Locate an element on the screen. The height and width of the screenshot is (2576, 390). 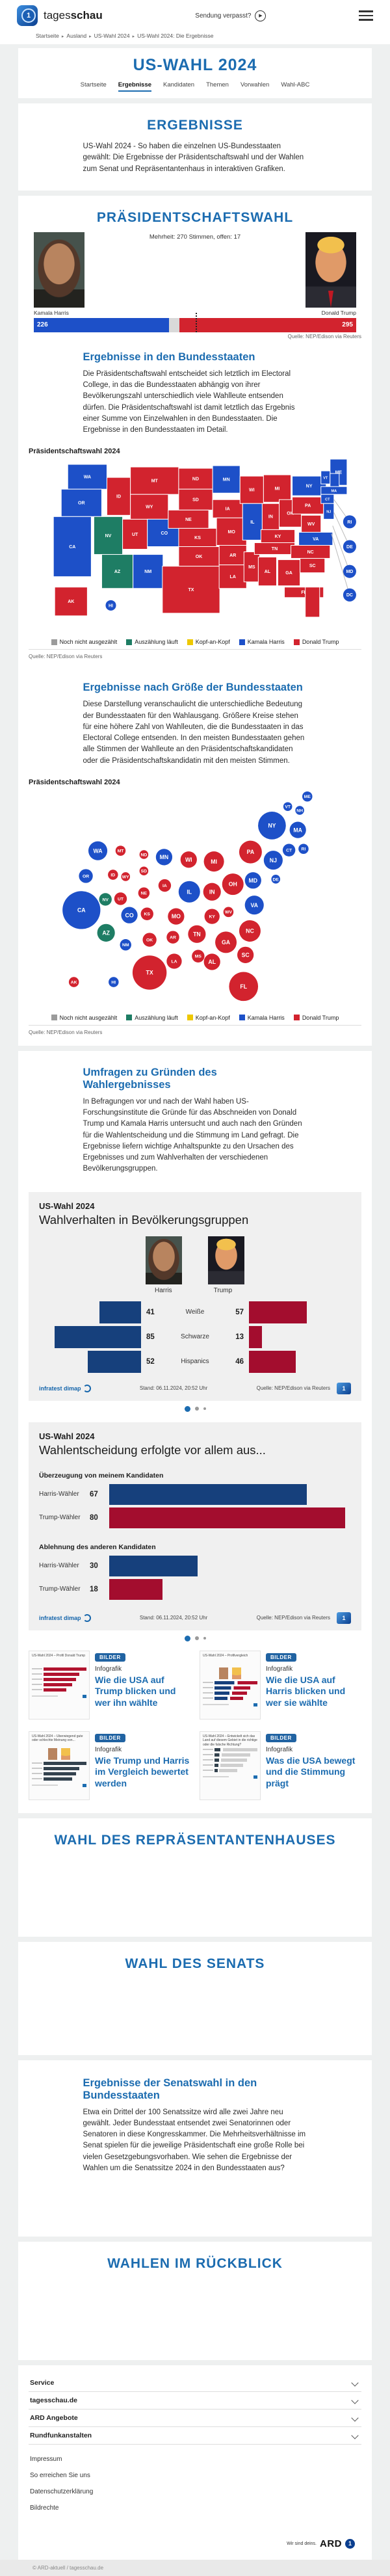
bubble-state-NY is located at coordinates (272, 825).